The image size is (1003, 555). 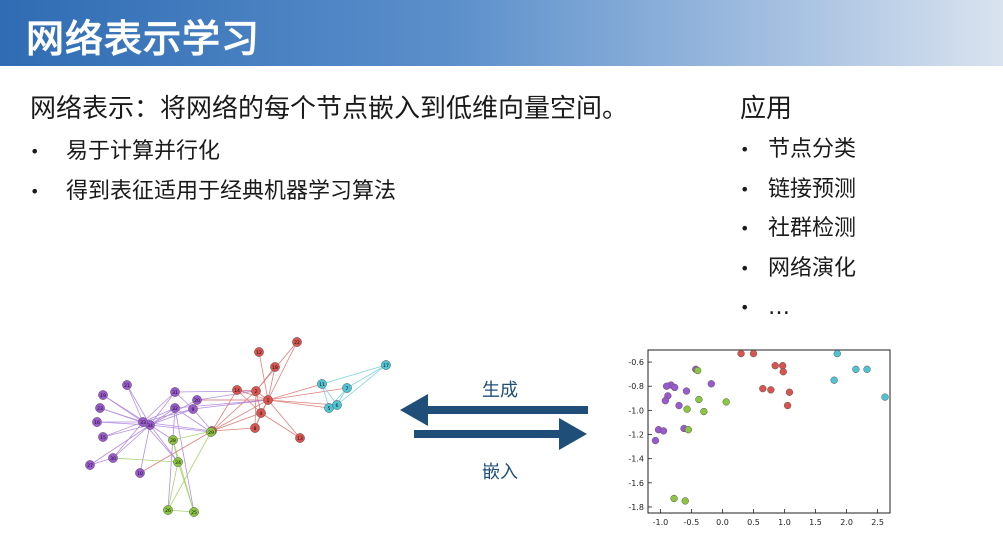 I want to click on graph-node: 21, so click(x=127, y=385).